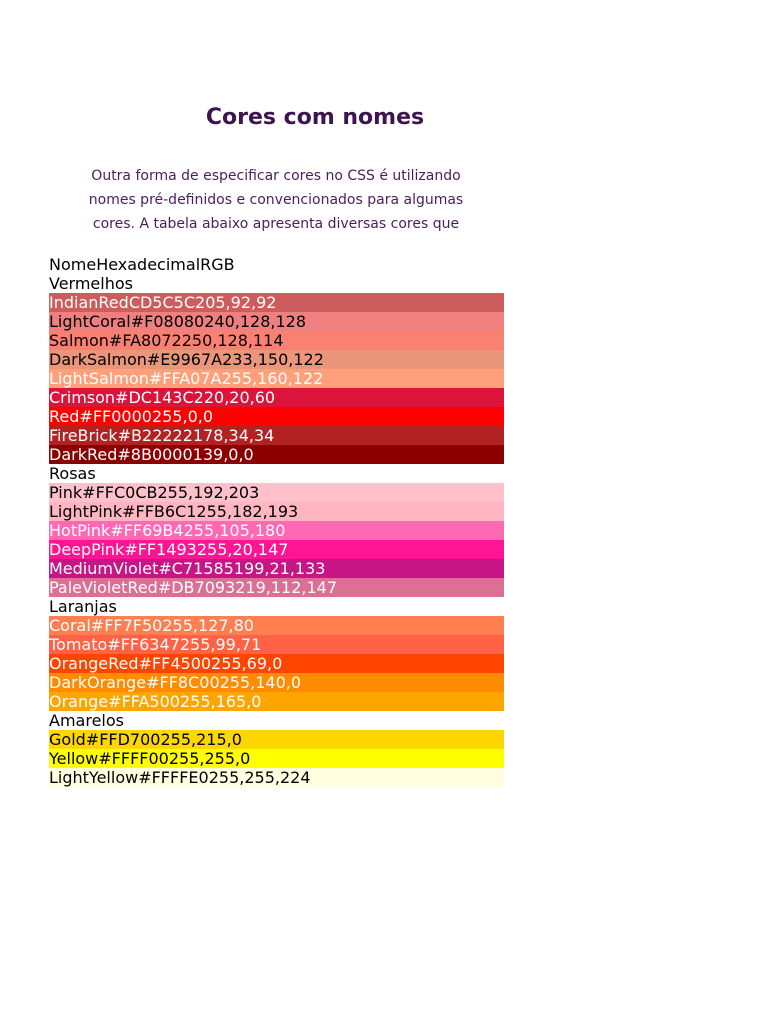 The image size is (768, 1024). Describe the element at coordinates (154, 397) in the screenshot. I see `cell: #DC143C` at that location.